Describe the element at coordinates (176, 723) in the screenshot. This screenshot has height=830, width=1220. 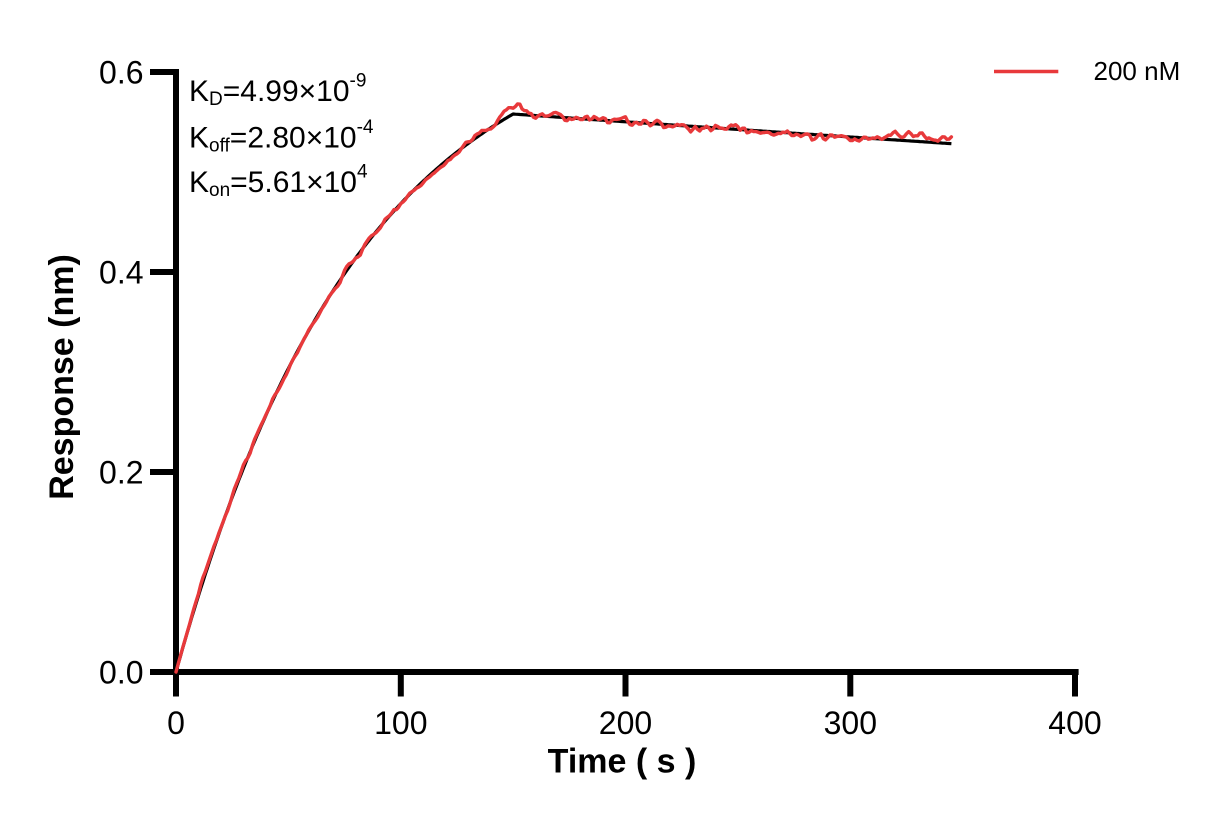
I see `svg-text: 0` at that location.